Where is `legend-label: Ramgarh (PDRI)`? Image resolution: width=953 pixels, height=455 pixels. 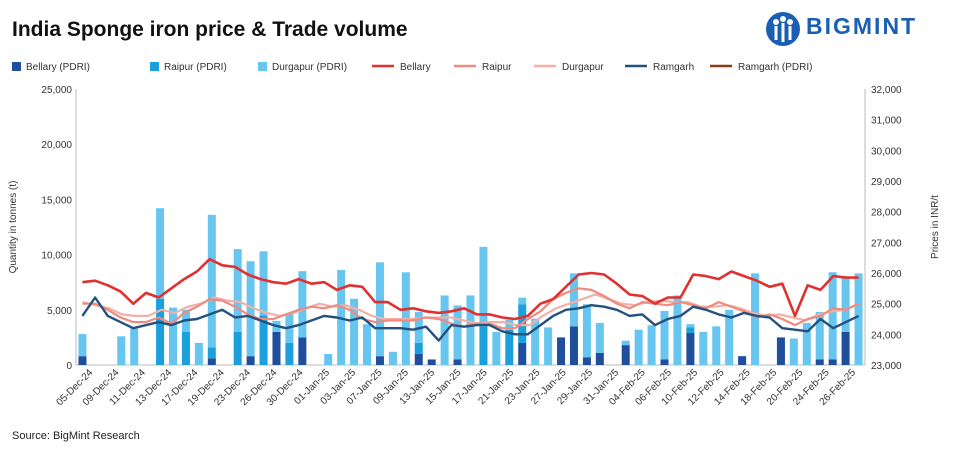
legend-label: Ramgarh (PDRI) is located at coordinates (775, 67).